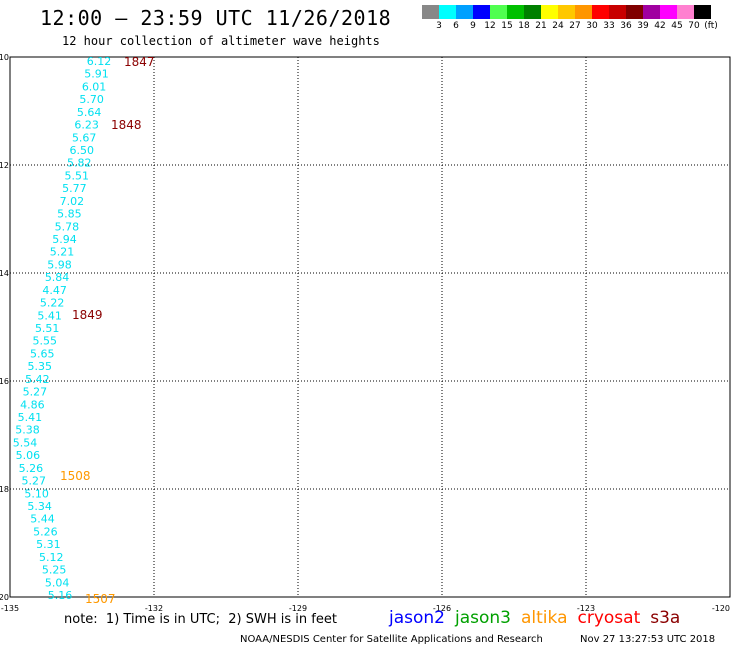 This screenshot has height=650, width=740. I want to click on wave-height-value: 5.77, so click(74, 188).